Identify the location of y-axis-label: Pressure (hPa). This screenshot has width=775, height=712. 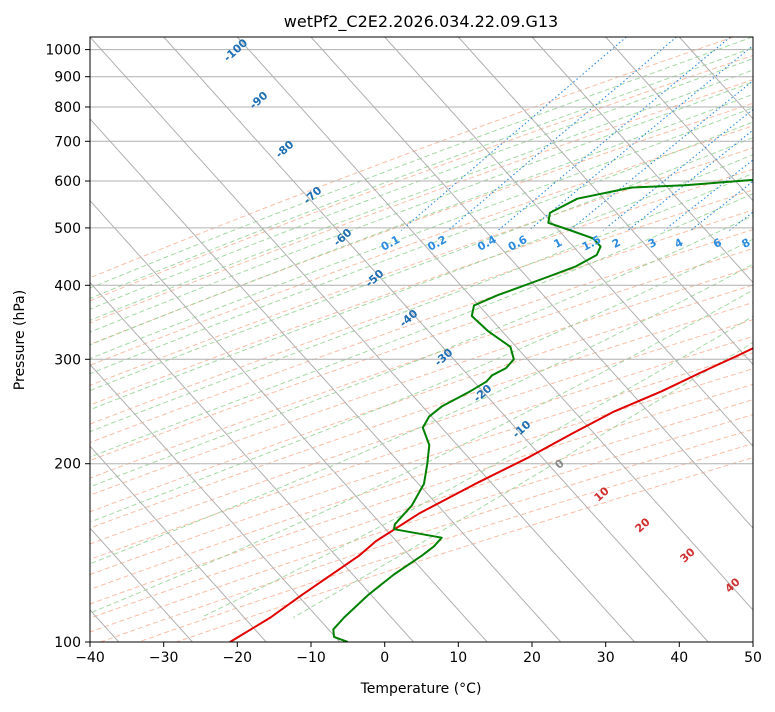
(20, 340).